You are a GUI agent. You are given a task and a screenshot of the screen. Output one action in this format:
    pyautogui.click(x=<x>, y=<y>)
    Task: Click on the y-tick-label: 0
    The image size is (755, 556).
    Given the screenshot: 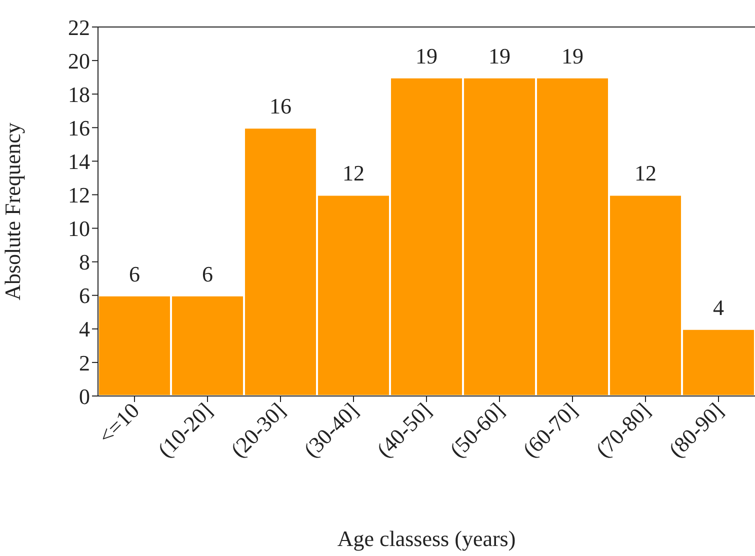 What is the action you would take?
    pyautogui.click(x=84, y=396)
    